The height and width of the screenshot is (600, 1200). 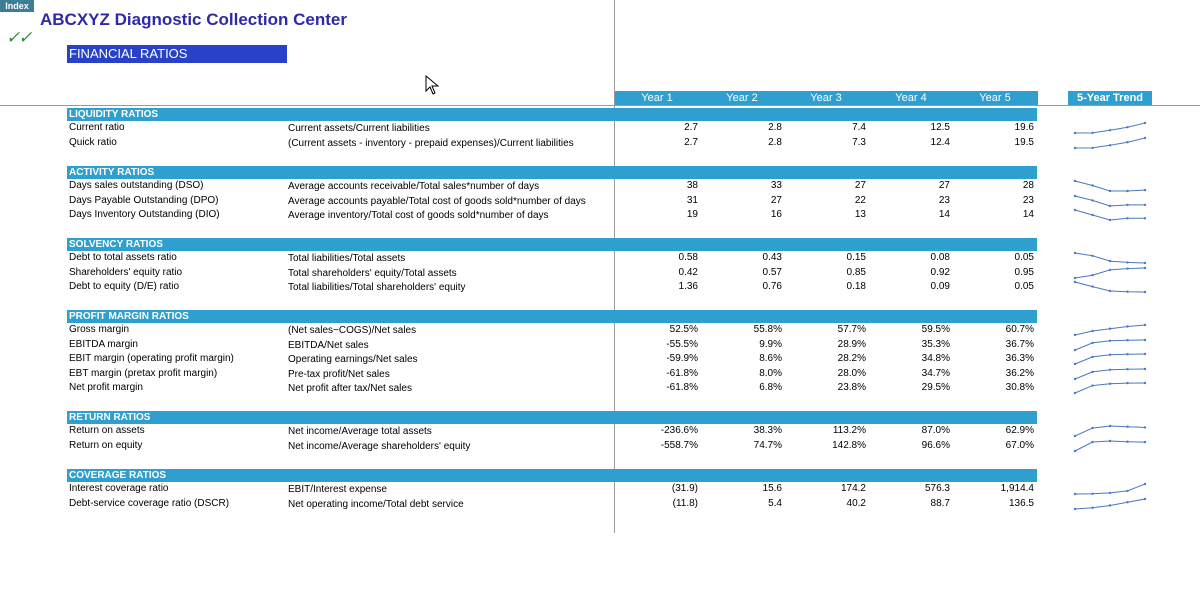 I want to click on year-1-value: (11.8), so click(x=685, y=503).